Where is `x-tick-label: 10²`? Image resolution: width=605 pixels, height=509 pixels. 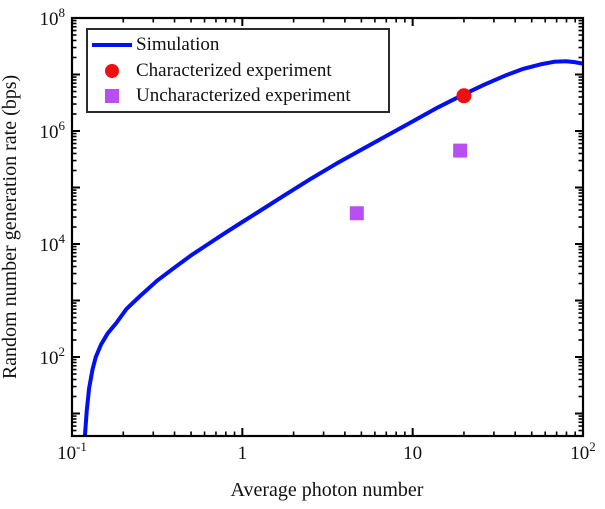 x-tick-label: 10² is located at coordinates (583, 451).